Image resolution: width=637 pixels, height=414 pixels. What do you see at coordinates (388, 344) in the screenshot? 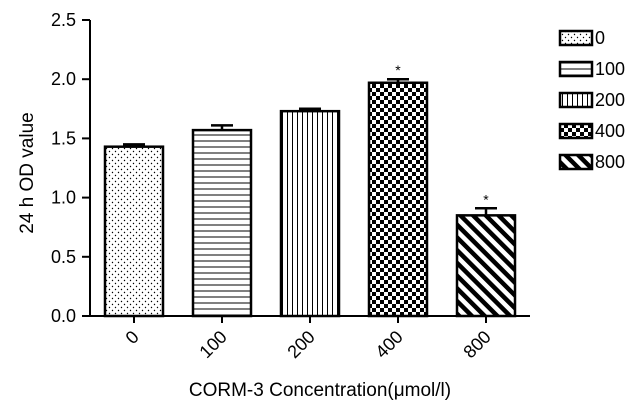
I see `x-tick-label: 400` at bounding box center [388, 344].